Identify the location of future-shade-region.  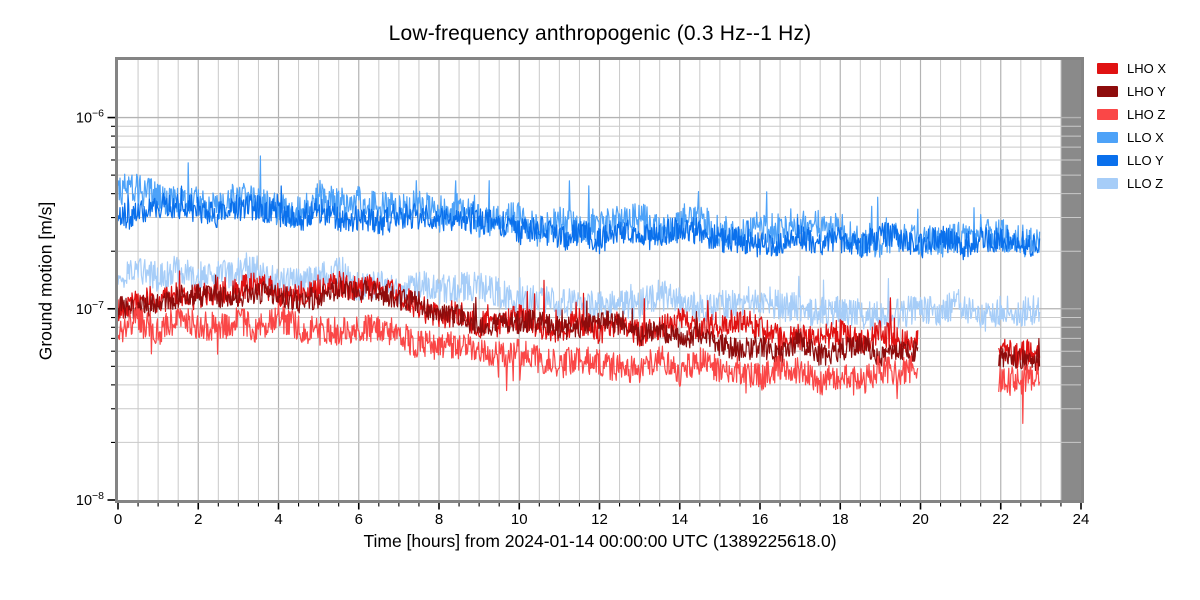
(1070, 280).